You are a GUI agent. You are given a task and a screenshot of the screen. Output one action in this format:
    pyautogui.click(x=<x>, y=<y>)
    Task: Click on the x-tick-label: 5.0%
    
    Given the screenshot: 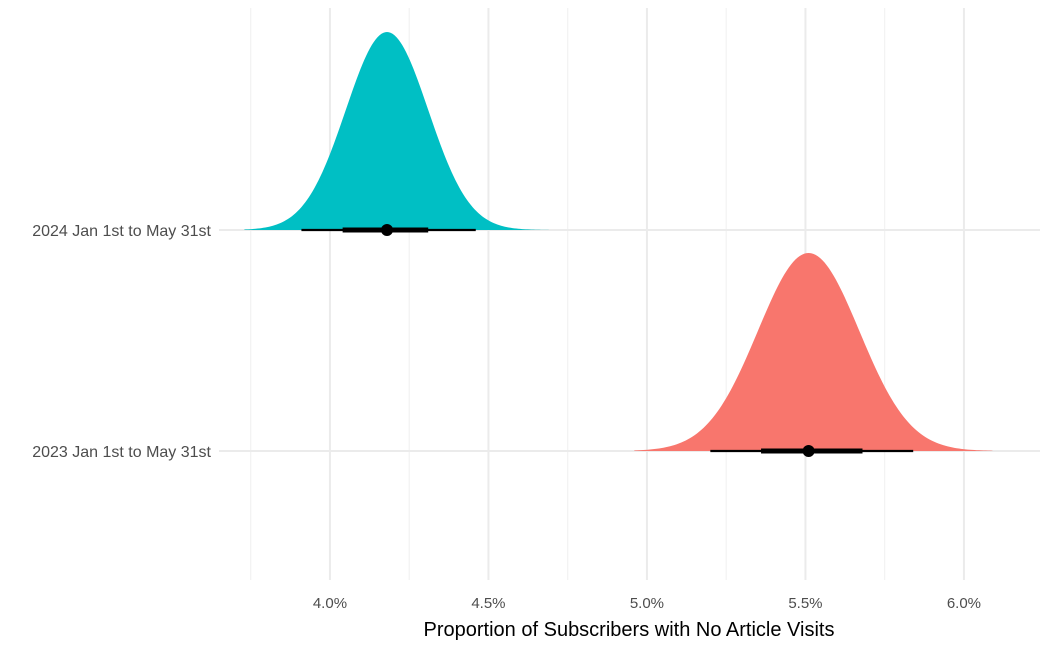 What is the action you would take?
    pyautogui.click(x=647, y=603)
    